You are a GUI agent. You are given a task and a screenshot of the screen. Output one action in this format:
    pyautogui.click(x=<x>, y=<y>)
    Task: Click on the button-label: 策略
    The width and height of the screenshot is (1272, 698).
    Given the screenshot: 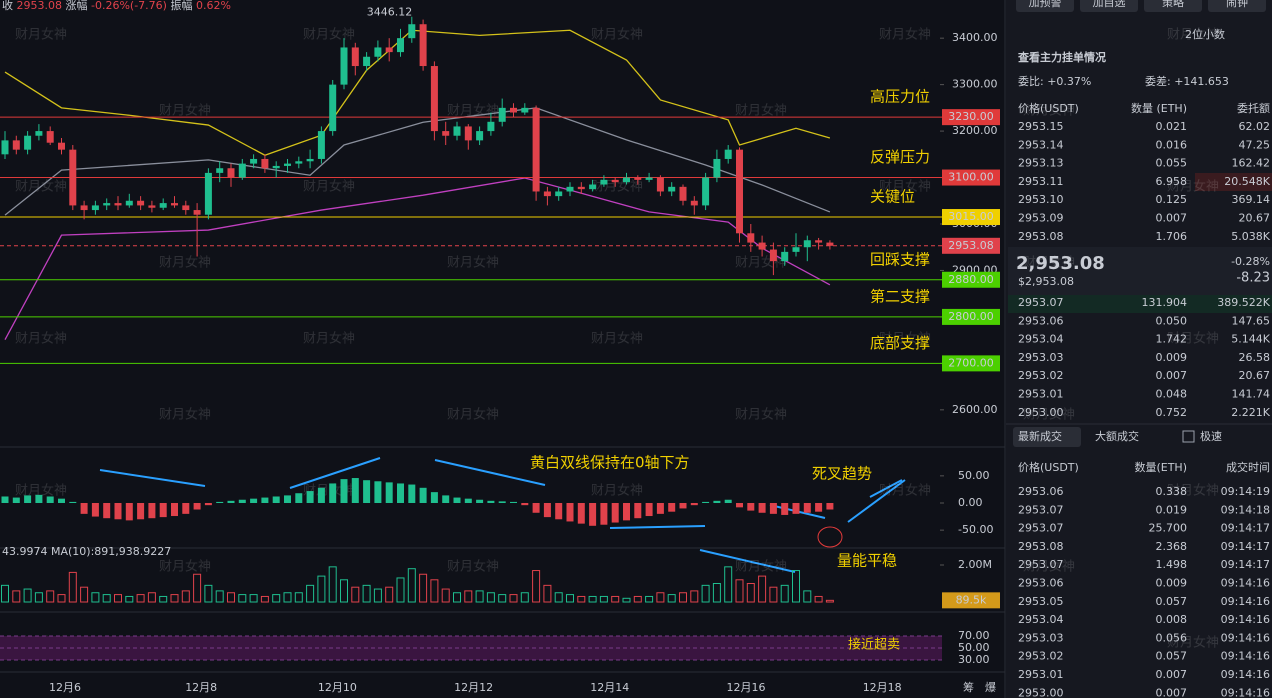 What is the action you would take?
    pyautogui.click(x=1173, y=4)
    